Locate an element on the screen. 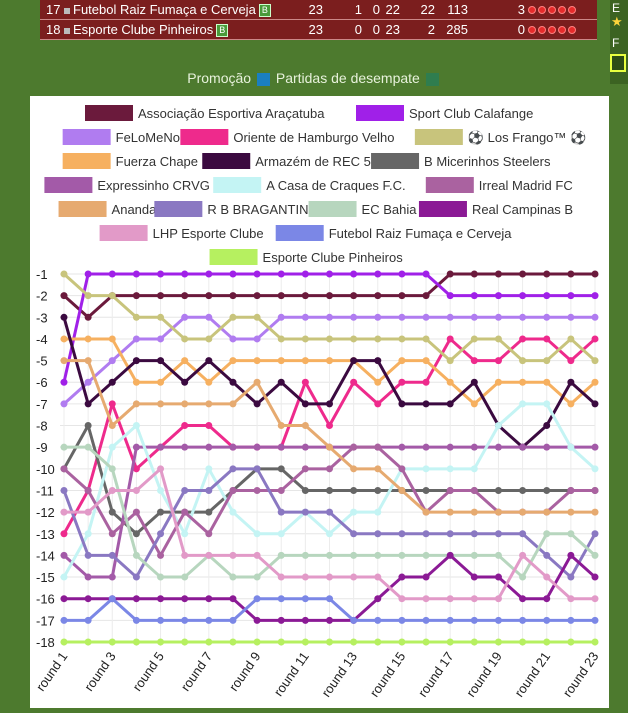 The height and width of the screenshot is (713, 628). legend-label: Oriente de Hamburgo Velho is located at coordinates (313, 137).